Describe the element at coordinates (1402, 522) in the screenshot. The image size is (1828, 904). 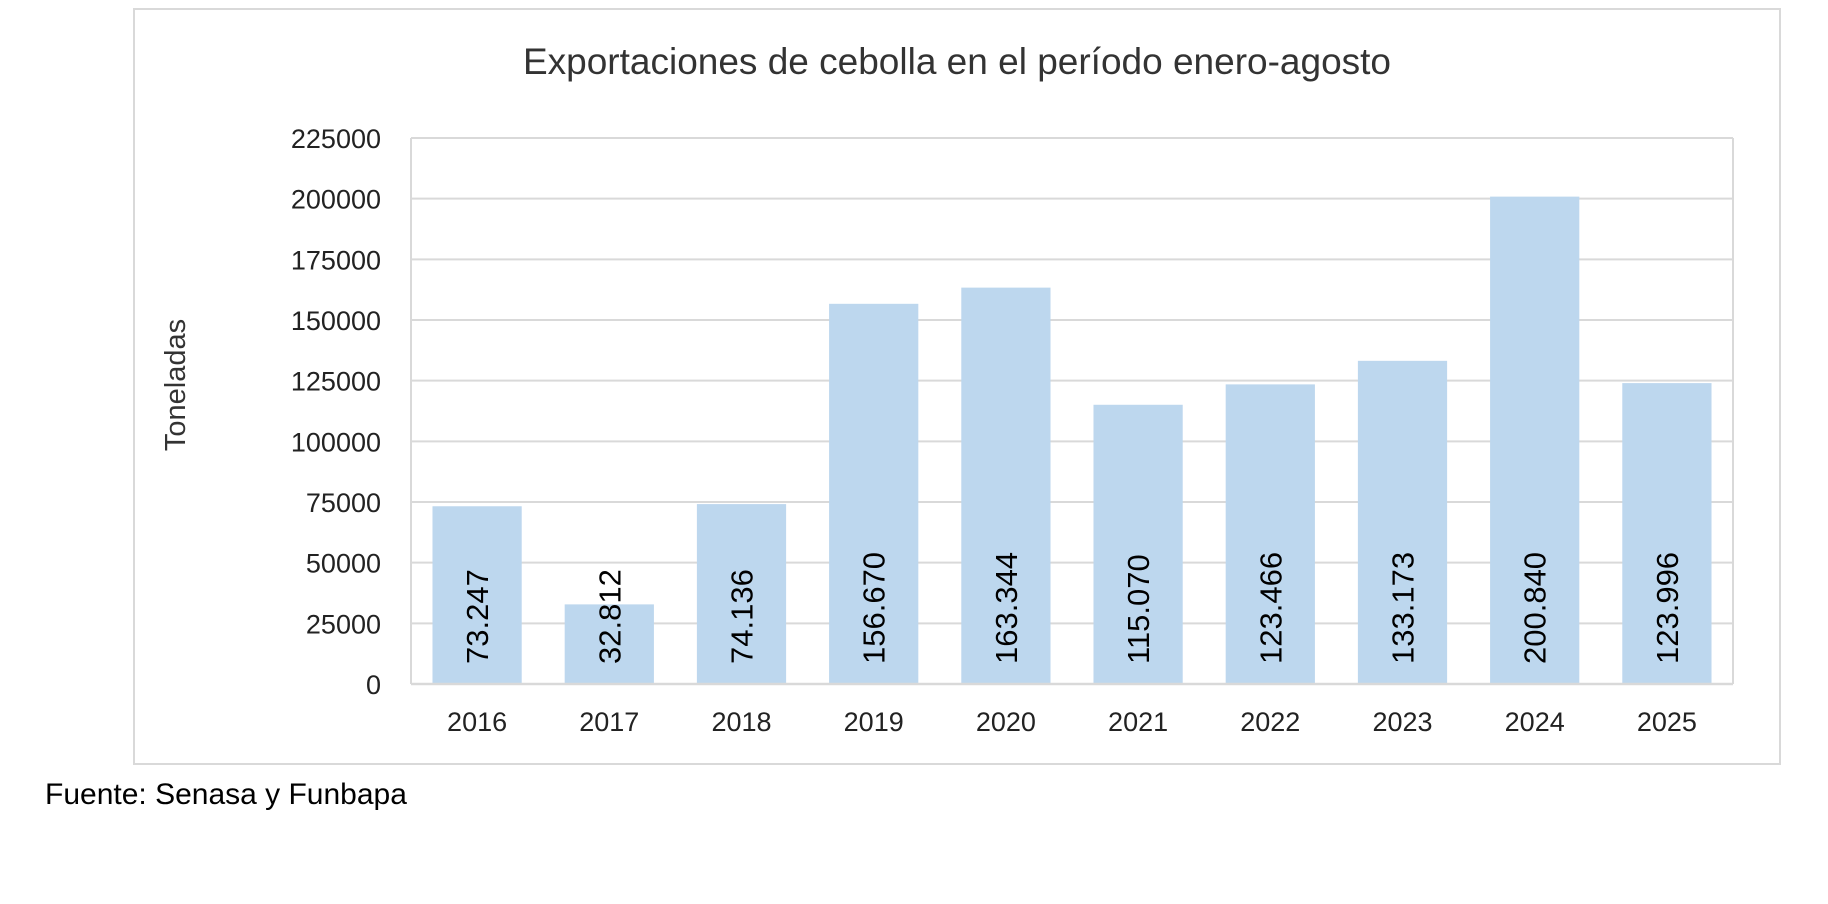
I see `bar-2023` at that location.